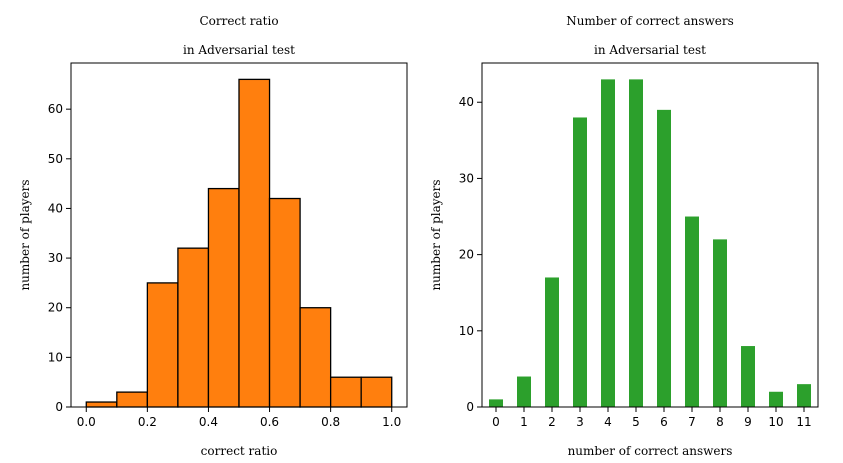 The width and height of the screenshot is (843, 463). I want to click on x-tick-label: 0.6, so click(269, 422).